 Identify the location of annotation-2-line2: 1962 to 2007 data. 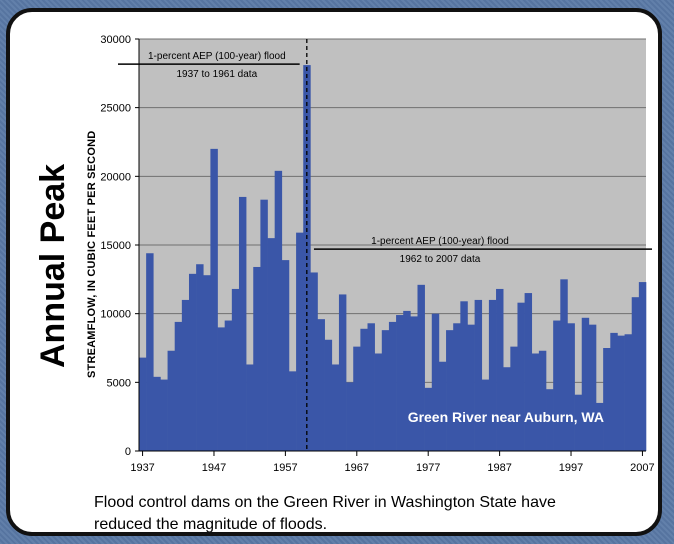
(440, 259).